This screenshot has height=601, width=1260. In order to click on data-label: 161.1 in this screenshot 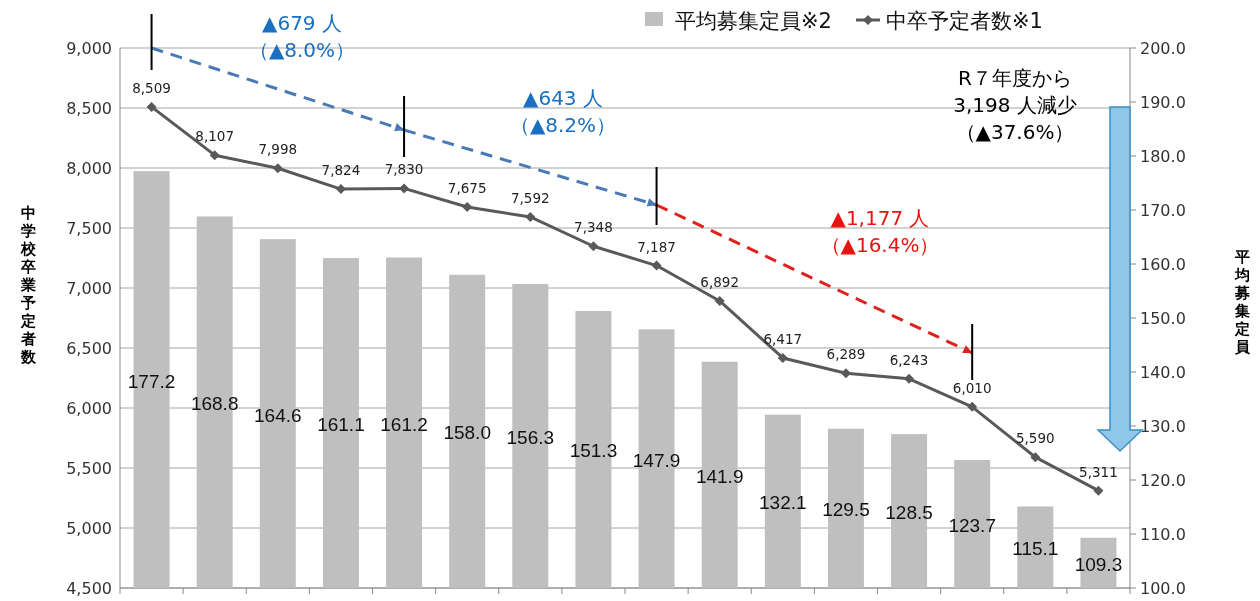, I will do `click(341, 425)`.